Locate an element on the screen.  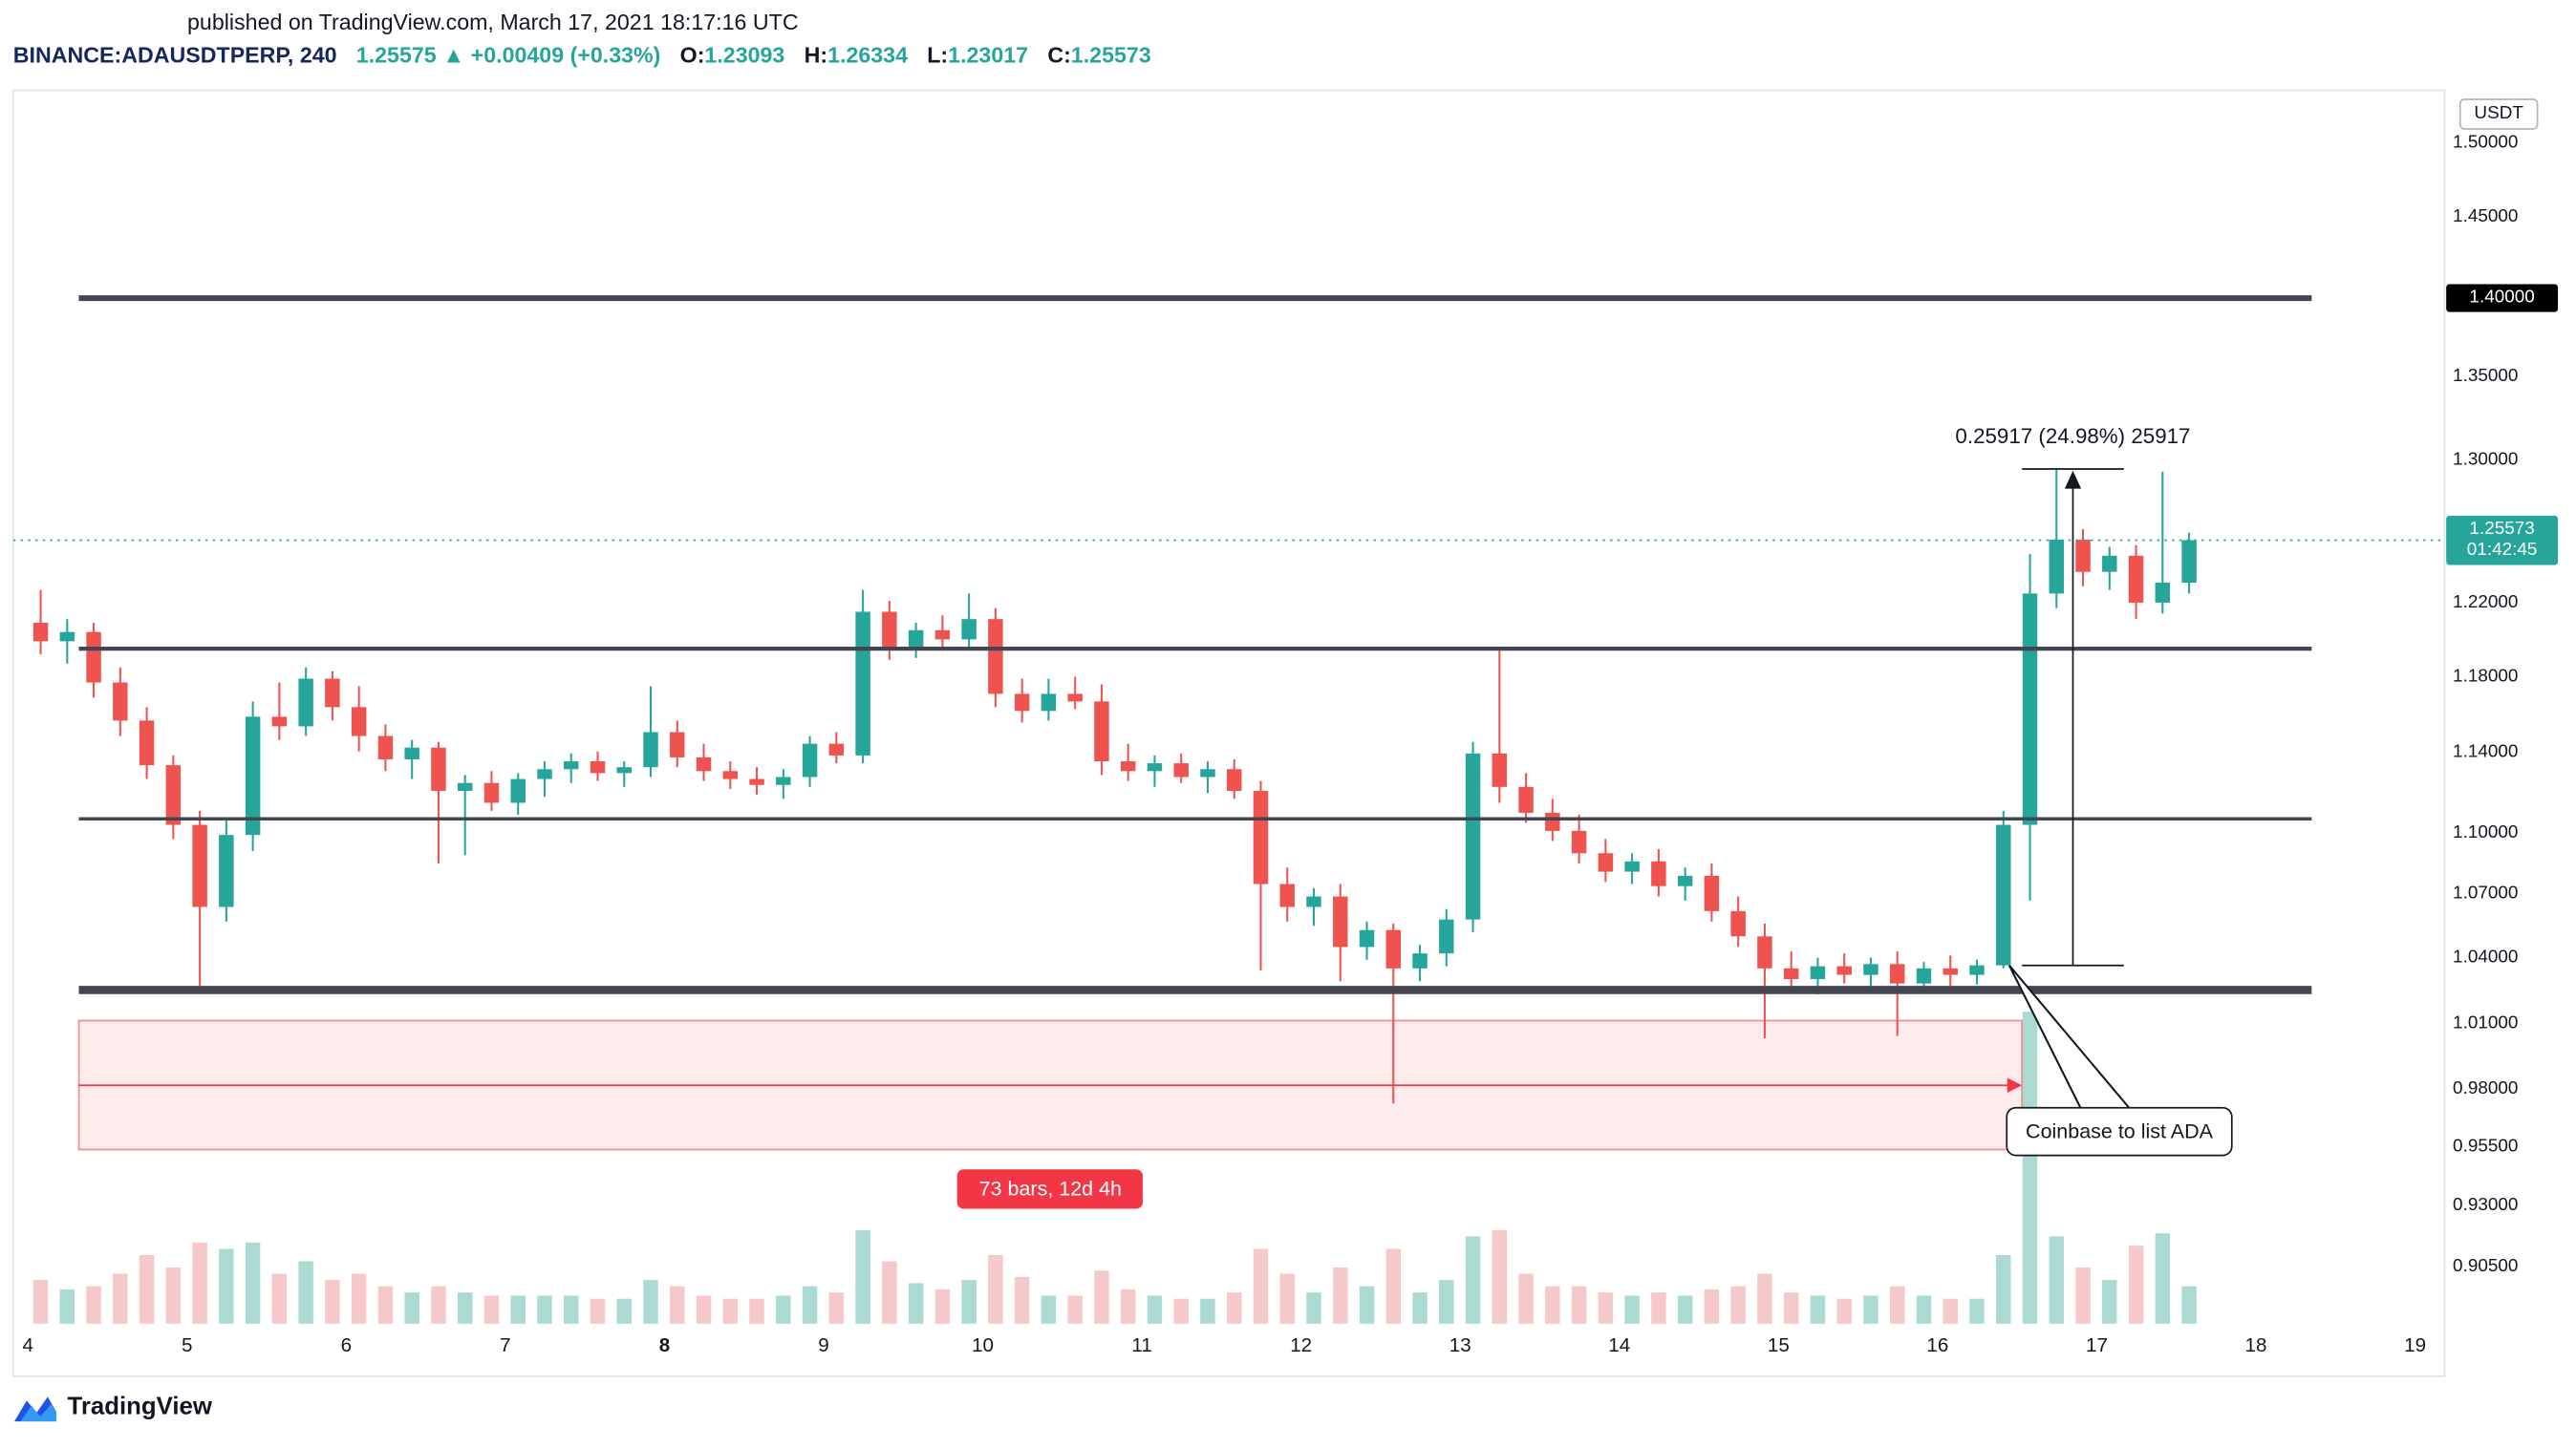
footer-brand: TradingView is located at coordinates (112, 1407).